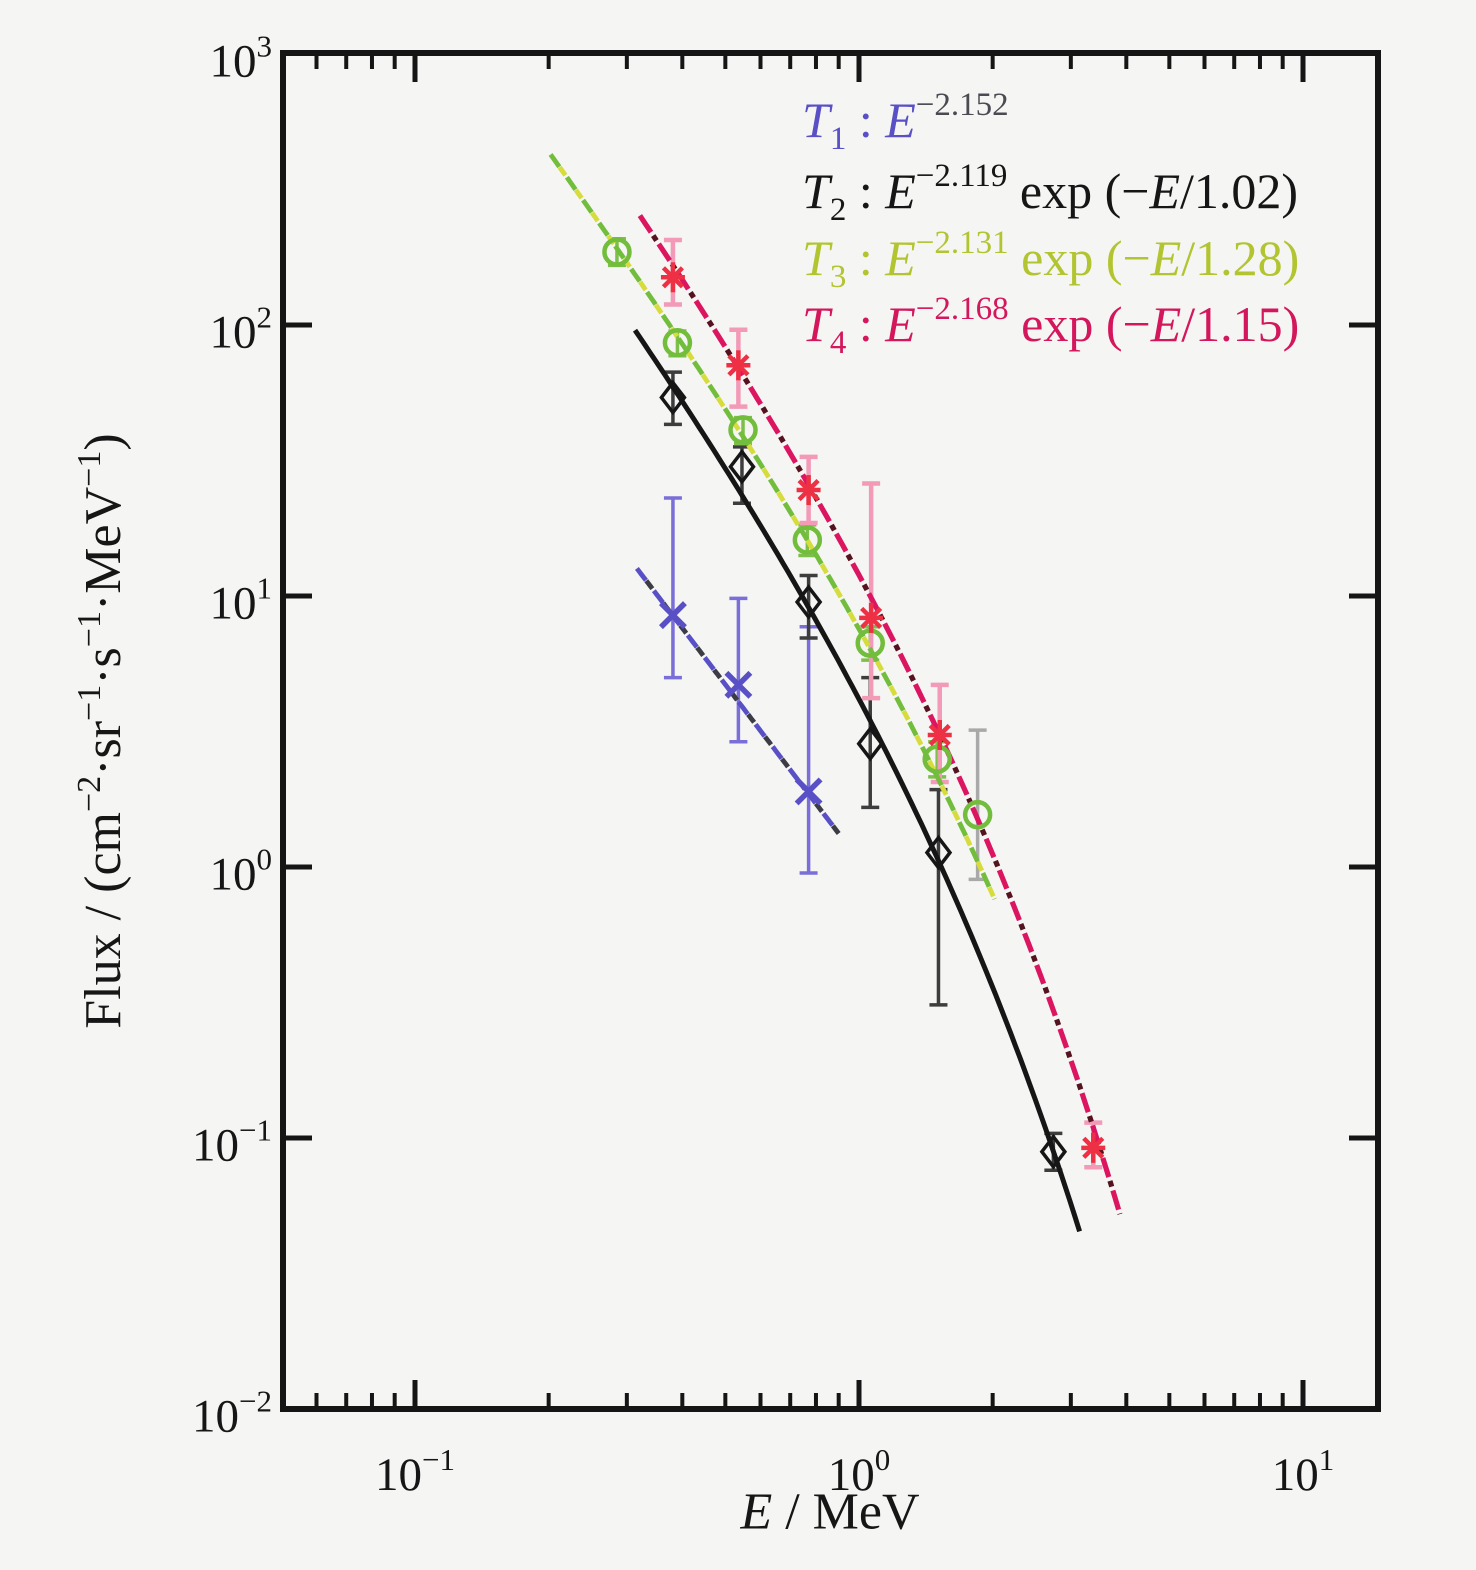  What do you see at coordinates (103, 442) in the screenshot?
I see `text-segment: )` at bounding box center [103, 442].